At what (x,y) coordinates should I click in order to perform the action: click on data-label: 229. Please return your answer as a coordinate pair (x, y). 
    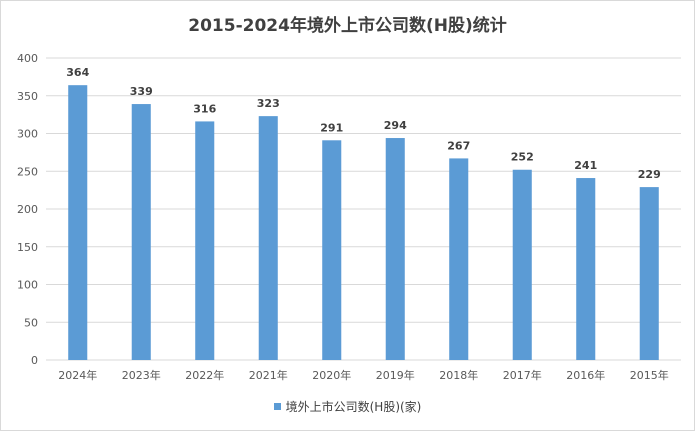
    Looking at the image, I should click on (649, 174).